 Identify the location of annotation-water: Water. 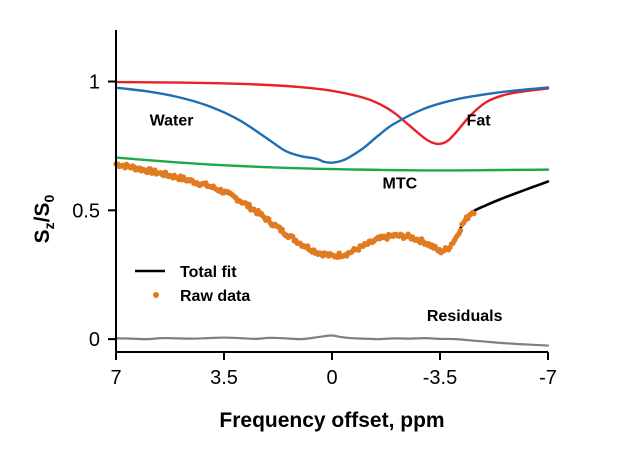
(172, 120).